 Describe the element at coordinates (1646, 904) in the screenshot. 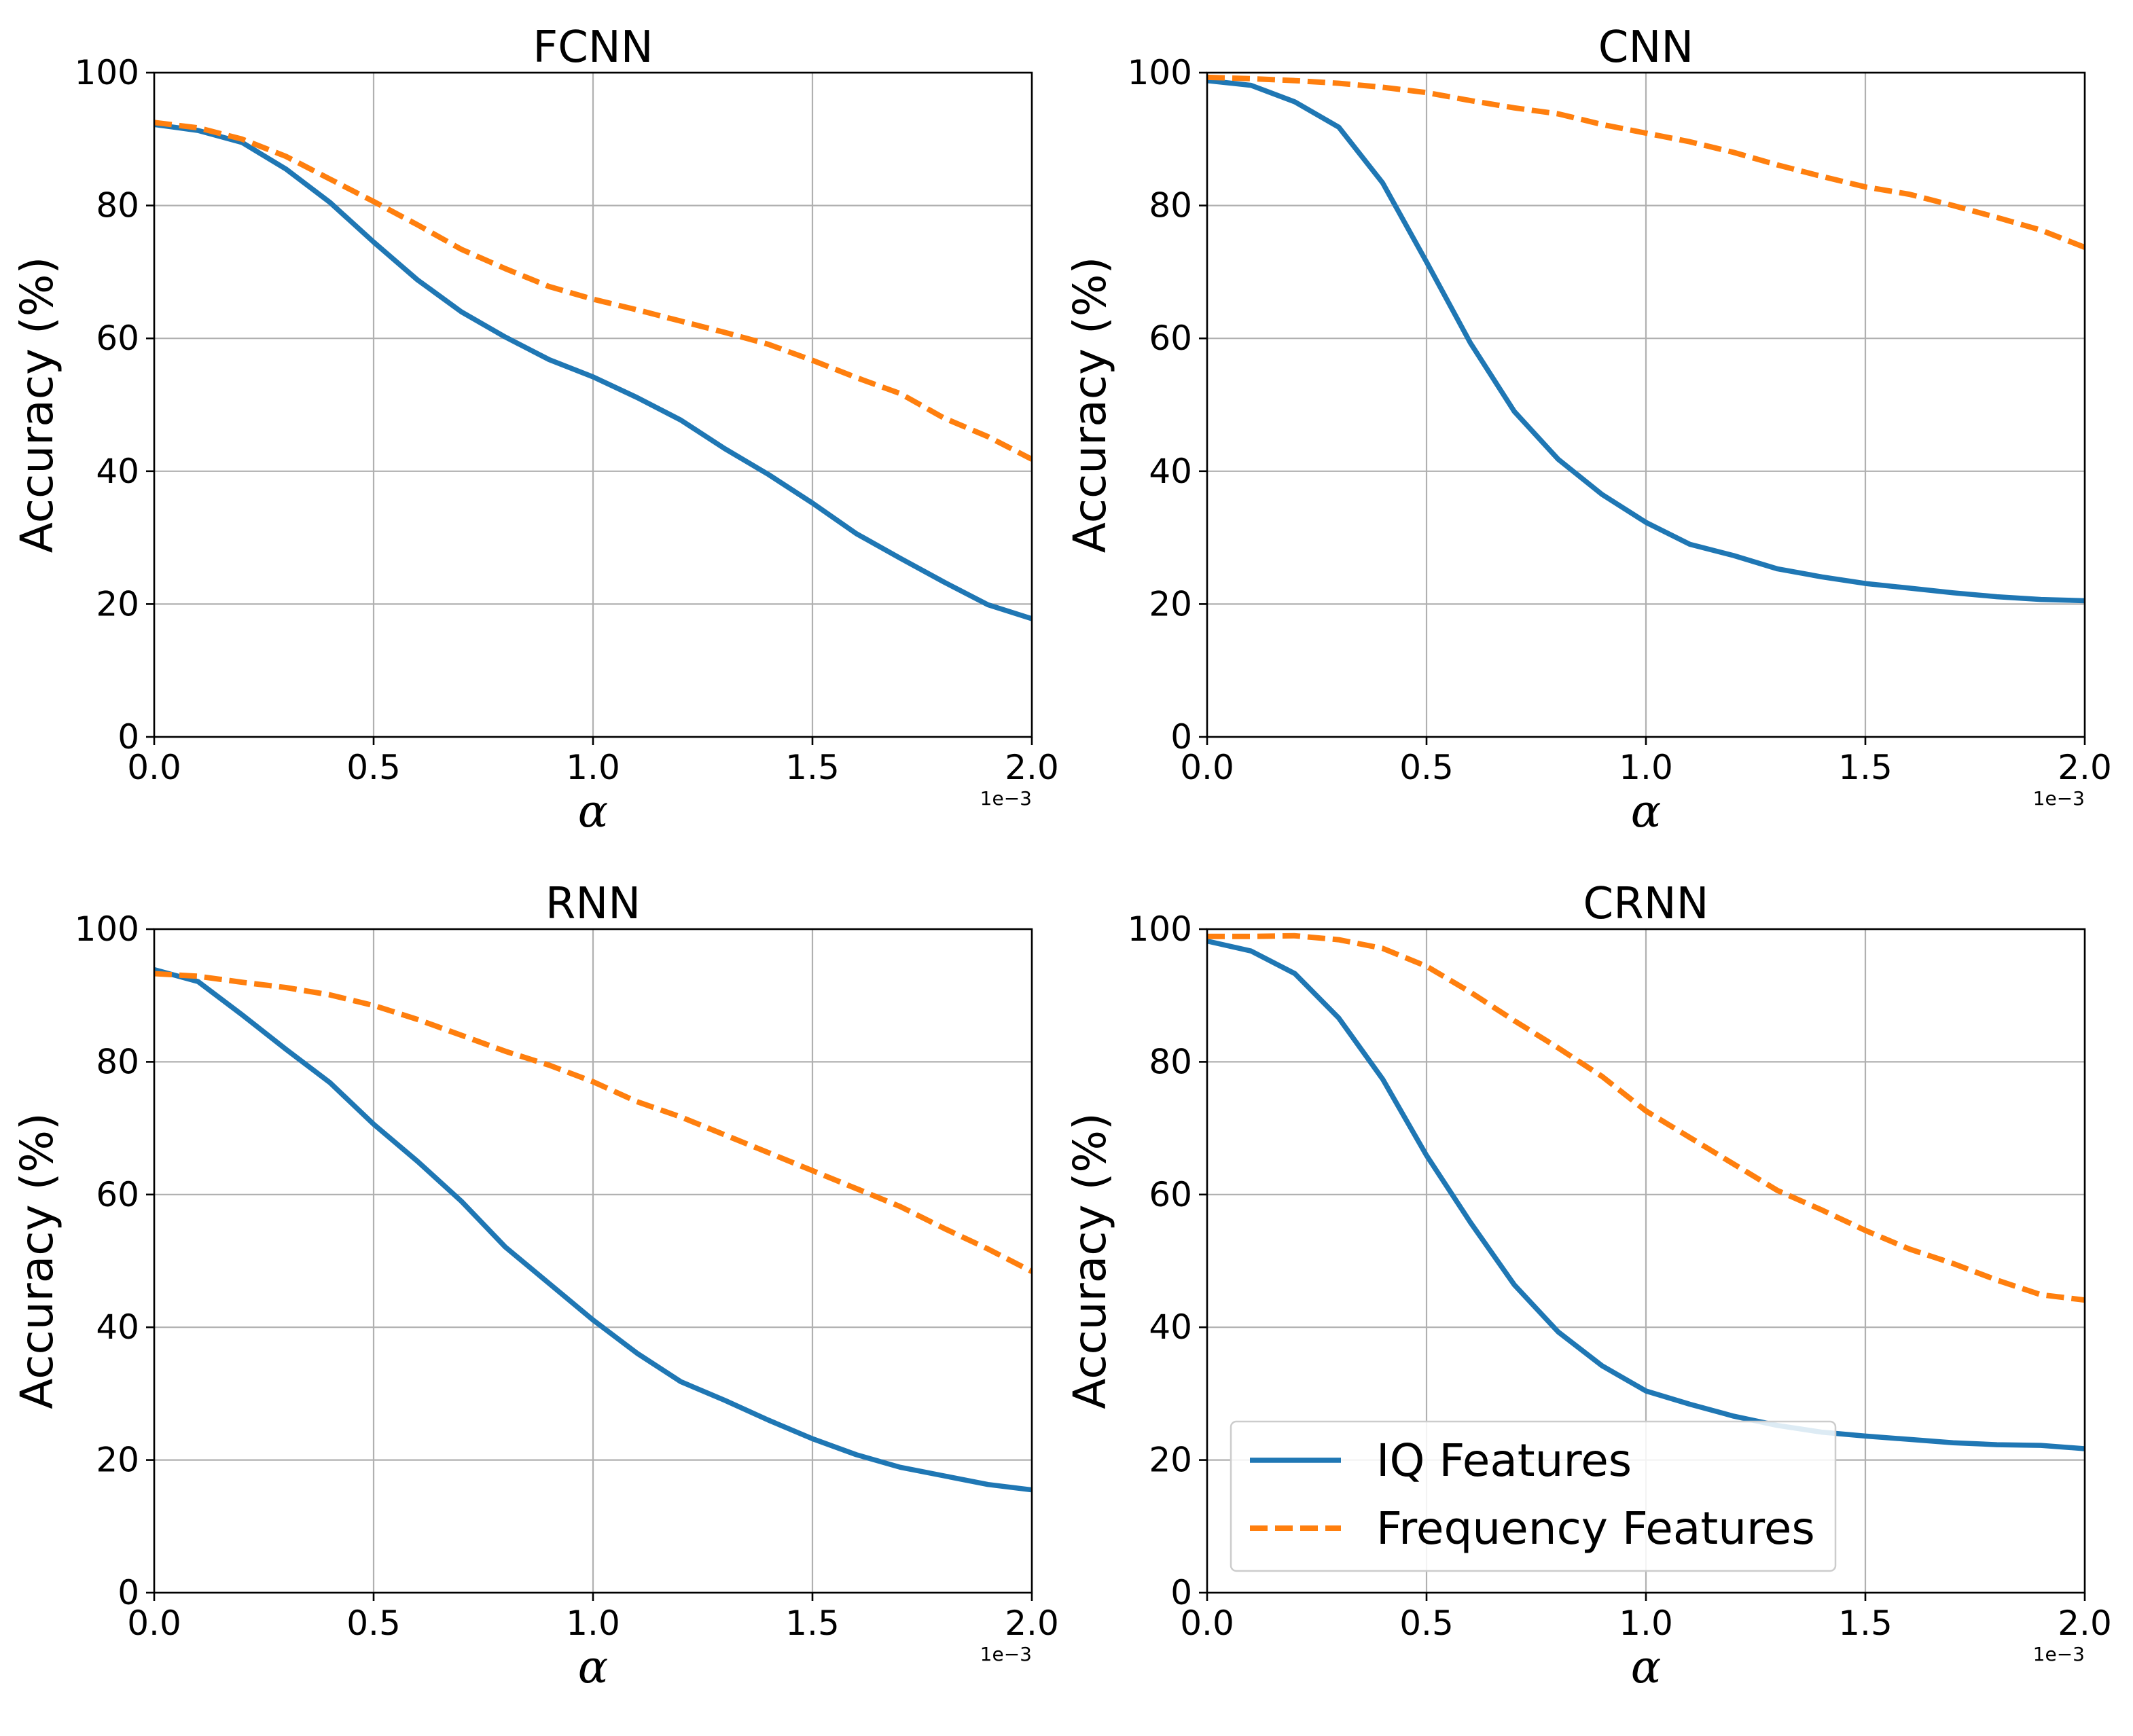

I see `chart-title: CRNN` at that location.